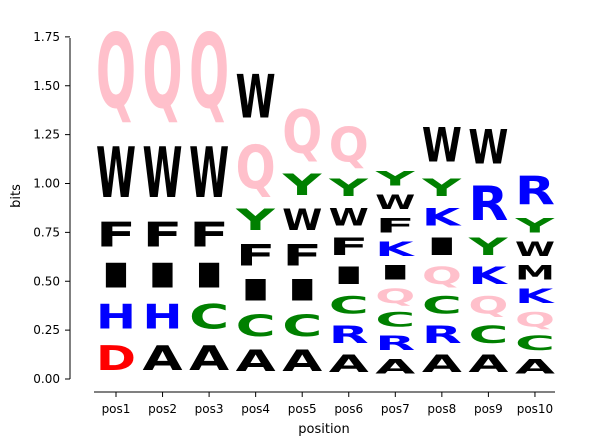  I want to click on x-tick-label: pos9, so click(488, 409).